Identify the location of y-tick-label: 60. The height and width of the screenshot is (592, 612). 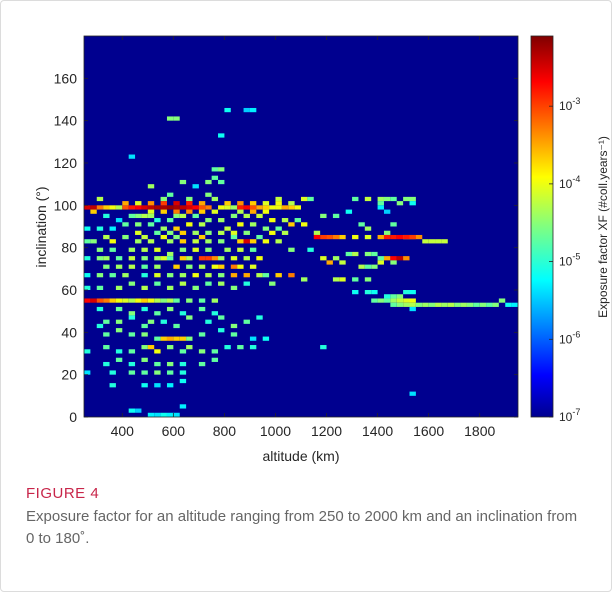
(69, 290).